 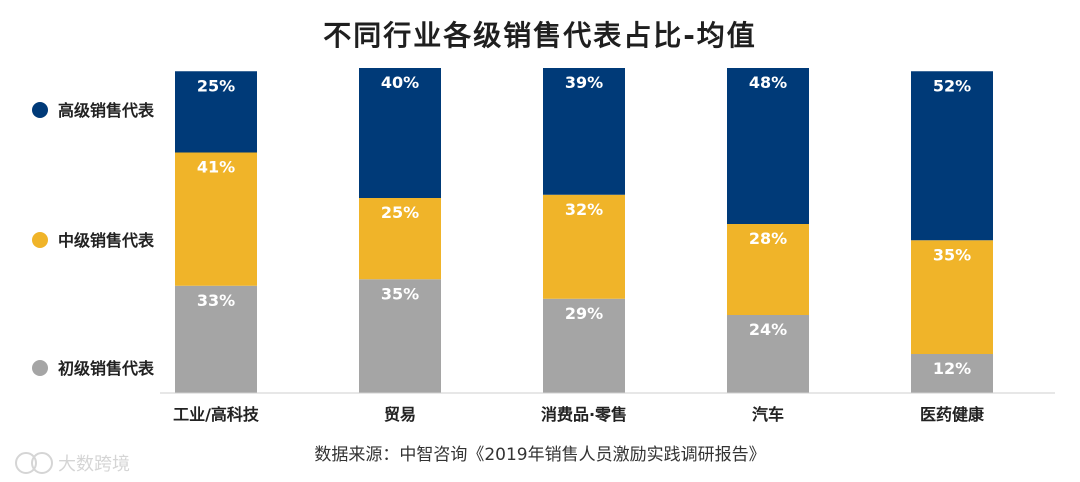 I want to click on source-note: 数据来源：中智咨询《2019年销售人员激励实践调研报告》, so click(x=540, y=455).